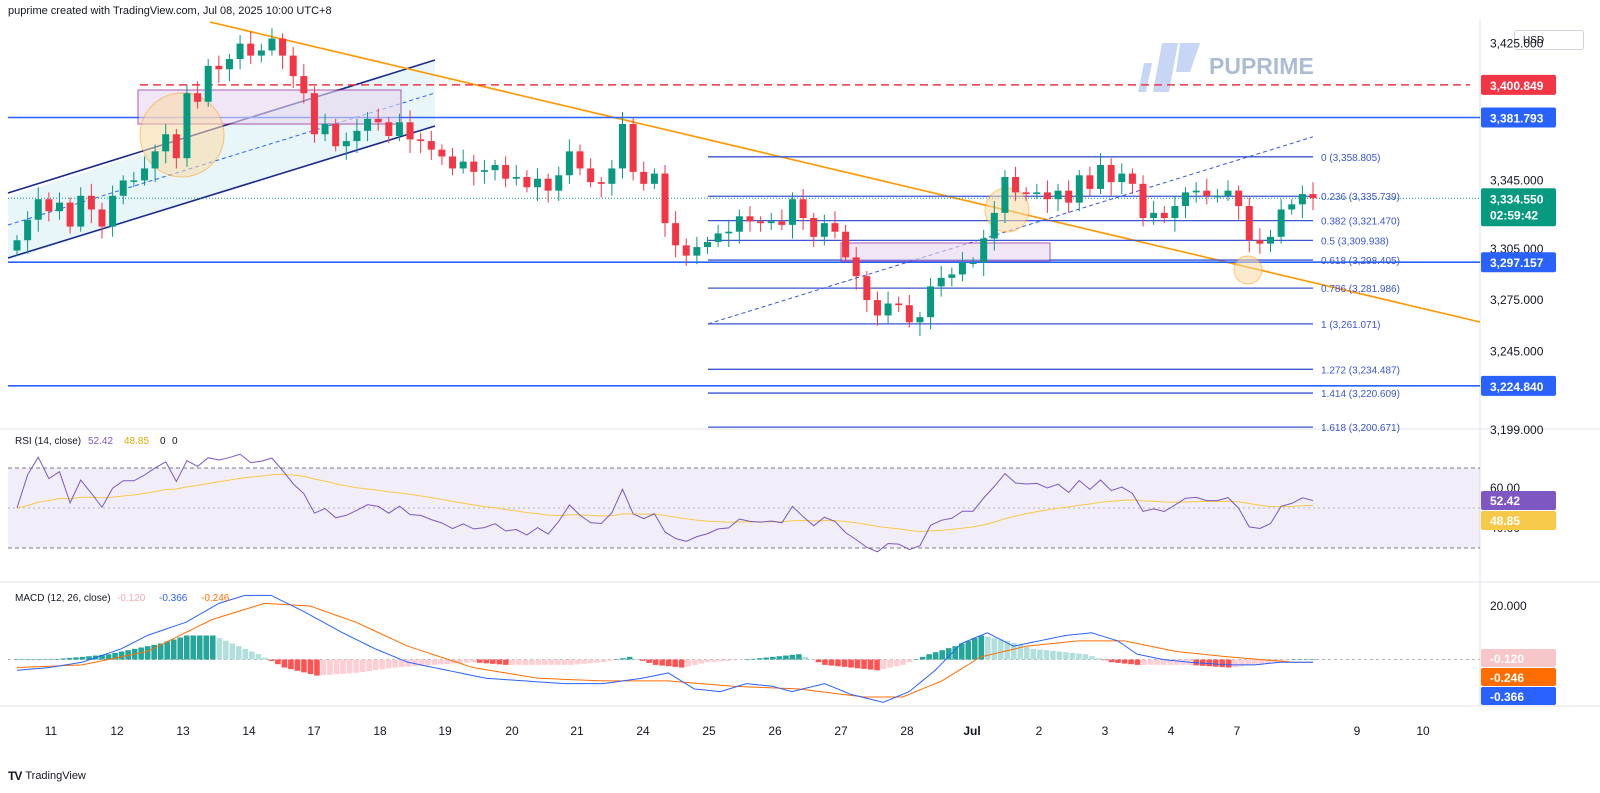 The height and width of the screenshot is (793, 1600). What do you see at coordinates (314, 731) in the screenshot?
I see `time-axis-label: 17` at bounding box center [314, 731].